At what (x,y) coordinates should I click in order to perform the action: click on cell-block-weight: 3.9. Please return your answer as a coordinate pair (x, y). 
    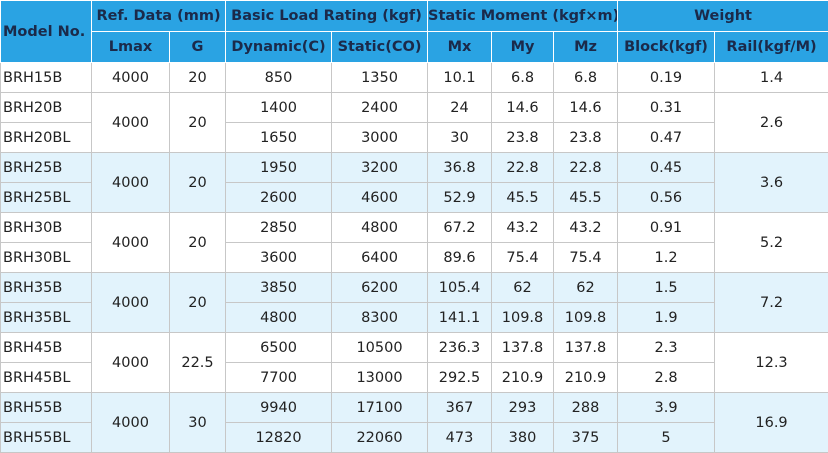
    Looking at the image, I should click on (666, 407).